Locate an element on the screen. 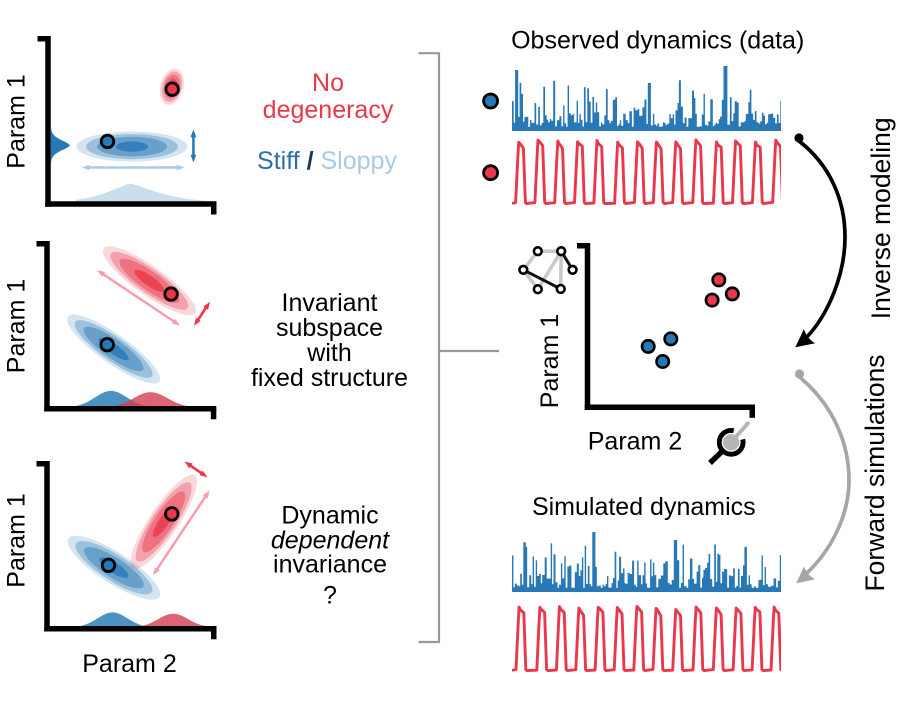 This screenshot has height=705, width=908. svg-text: Inverse modeling is located at coordinates (881, 218).